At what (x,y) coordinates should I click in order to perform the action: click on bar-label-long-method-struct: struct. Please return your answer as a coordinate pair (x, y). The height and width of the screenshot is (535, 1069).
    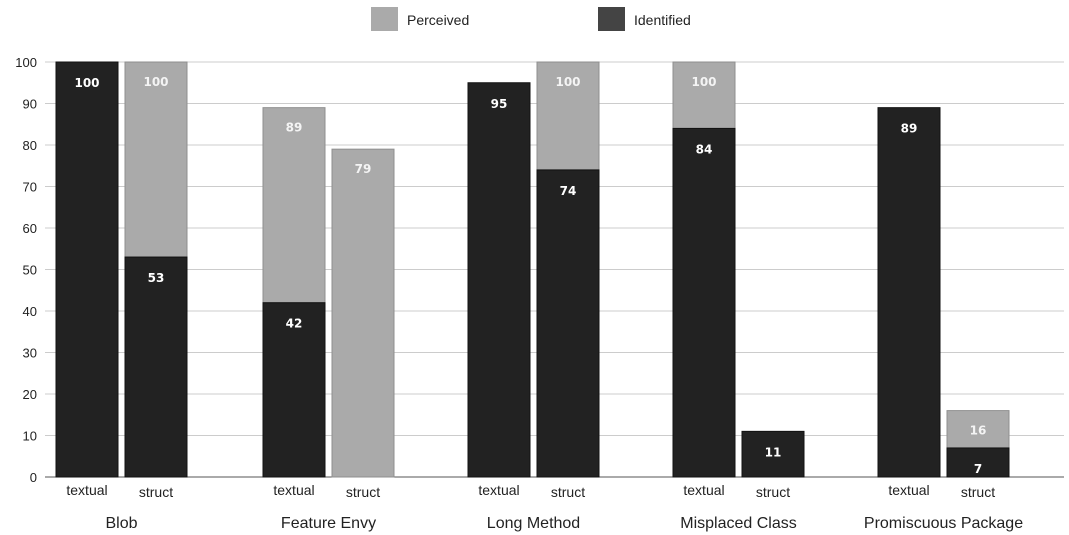
    Looking at the image, I should click on (568, 492).